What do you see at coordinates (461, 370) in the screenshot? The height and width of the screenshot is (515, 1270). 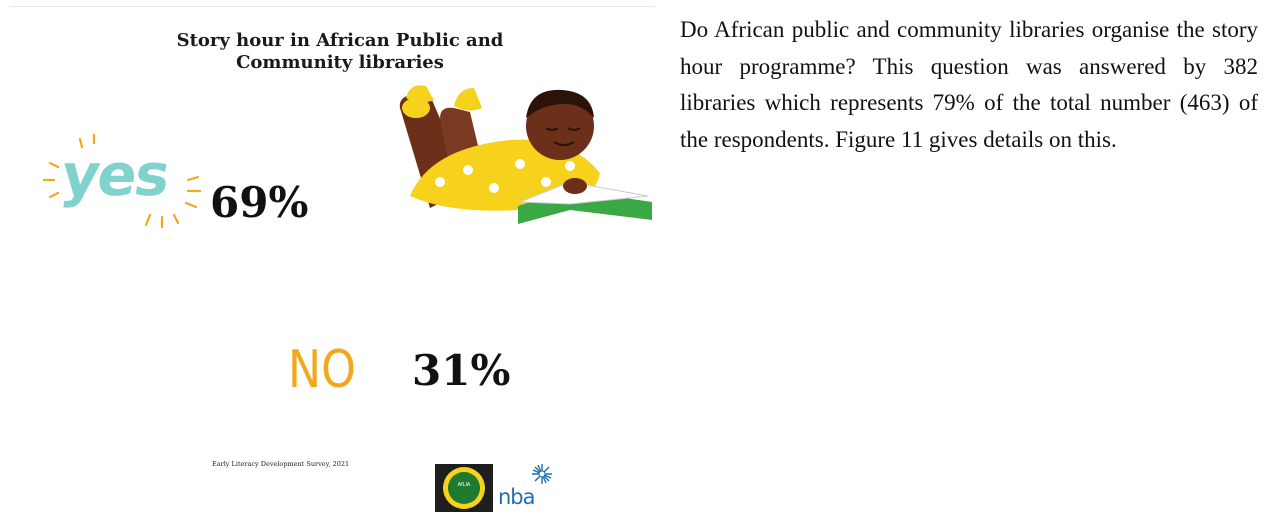 I see `no-percent: 31%` at bounding box center [461, 370].